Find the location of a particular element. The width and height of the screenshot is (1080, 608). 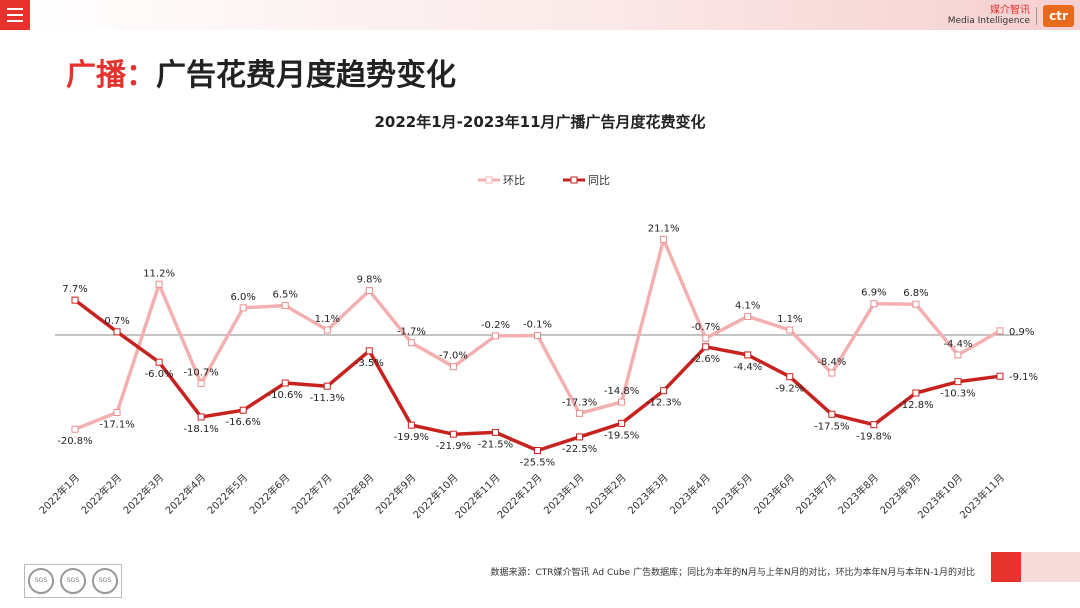

x-tick-label: 2022年6月 is located at coordinates (270, 494).